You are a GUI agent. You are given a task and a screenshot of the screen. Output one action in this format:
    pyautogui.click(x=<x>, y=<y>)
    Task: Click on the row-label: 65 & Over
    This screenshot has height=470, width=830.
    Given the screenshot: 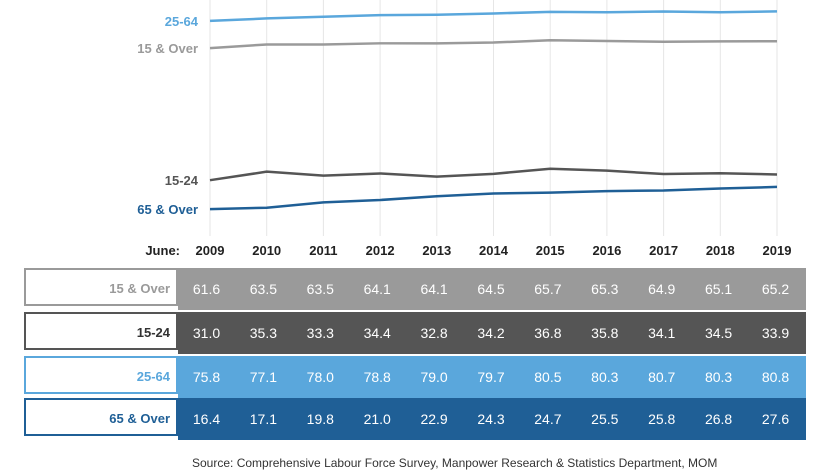 What is the action you would take?
    pyautogui.click(x=101, y=417)
    